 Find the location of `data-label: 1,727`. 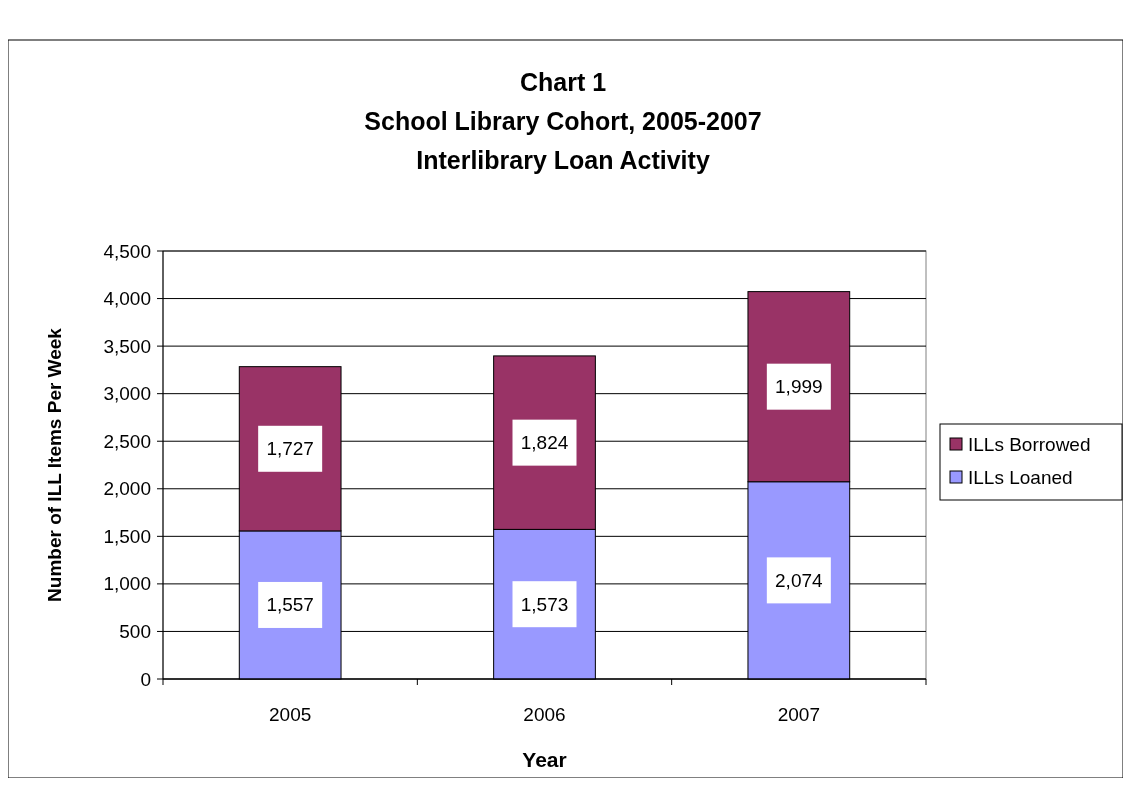

data-label: 1,727 is located at coordinates (290, 449).